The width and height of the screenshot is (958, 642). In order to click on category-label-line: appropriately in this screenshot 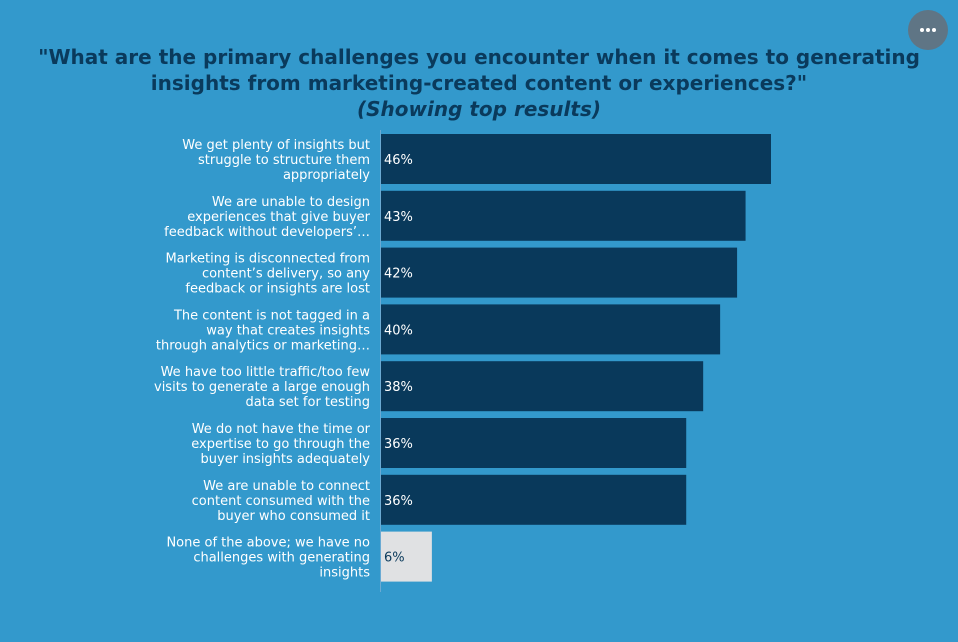, I will do `click(326, 175)`.